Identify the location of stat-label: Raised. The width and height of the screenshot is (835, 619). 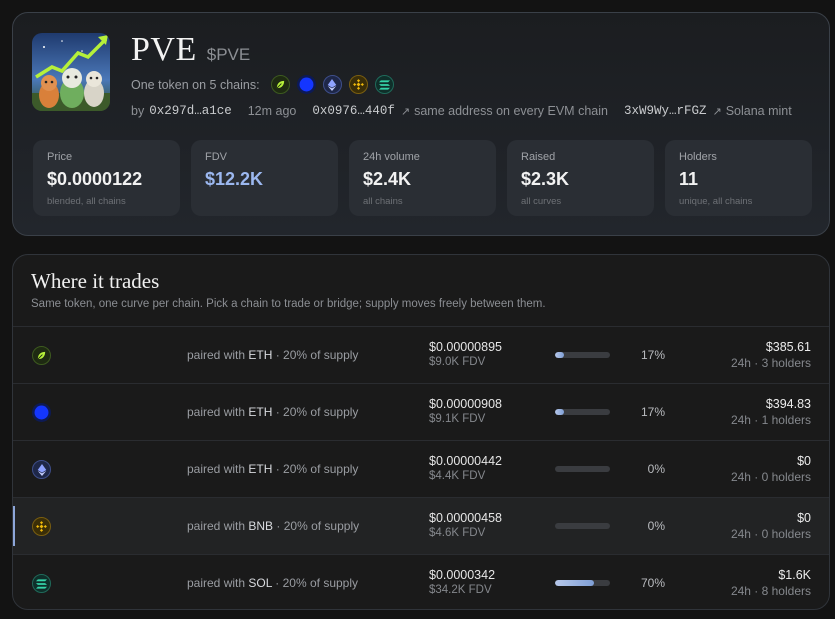
(538, 157).